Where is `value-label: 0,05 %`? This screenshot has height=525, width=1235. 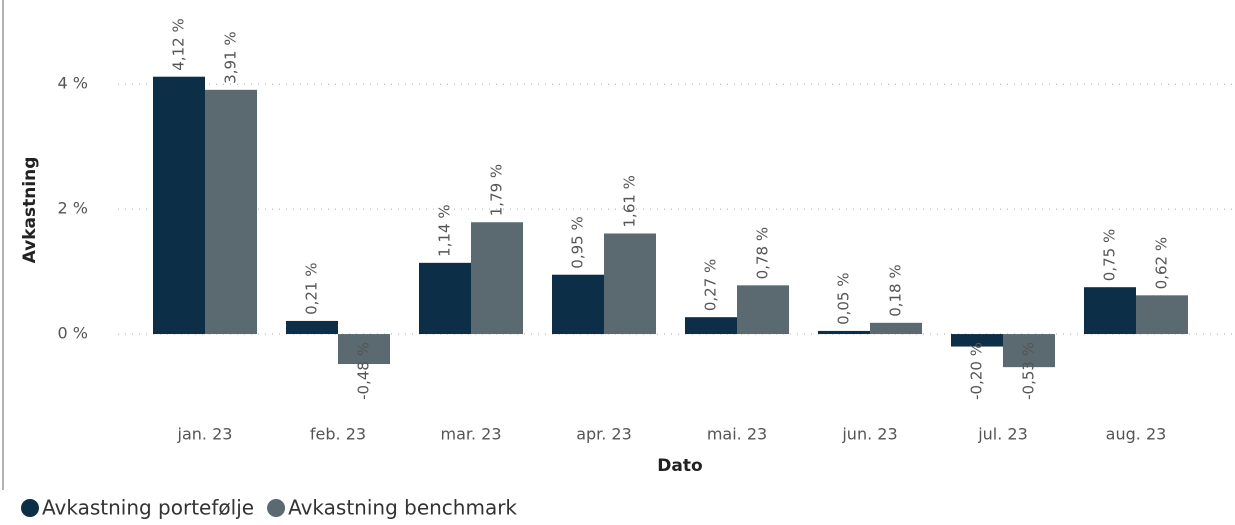
value-label: 0,05 % is located at coordinates (844, 299).